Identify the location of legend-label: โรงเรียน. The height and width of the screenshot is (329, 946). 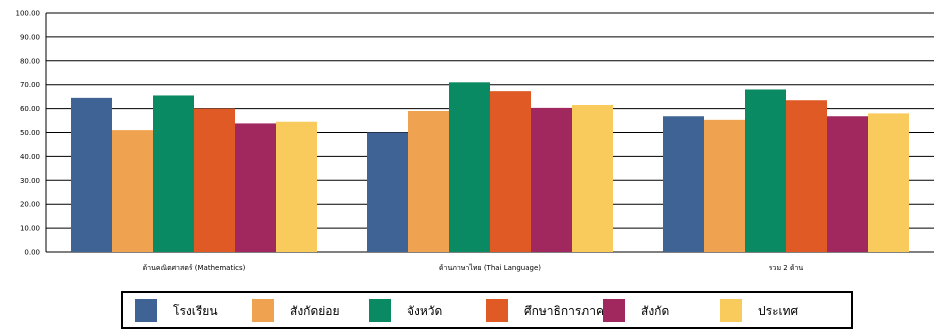
(195, 311).